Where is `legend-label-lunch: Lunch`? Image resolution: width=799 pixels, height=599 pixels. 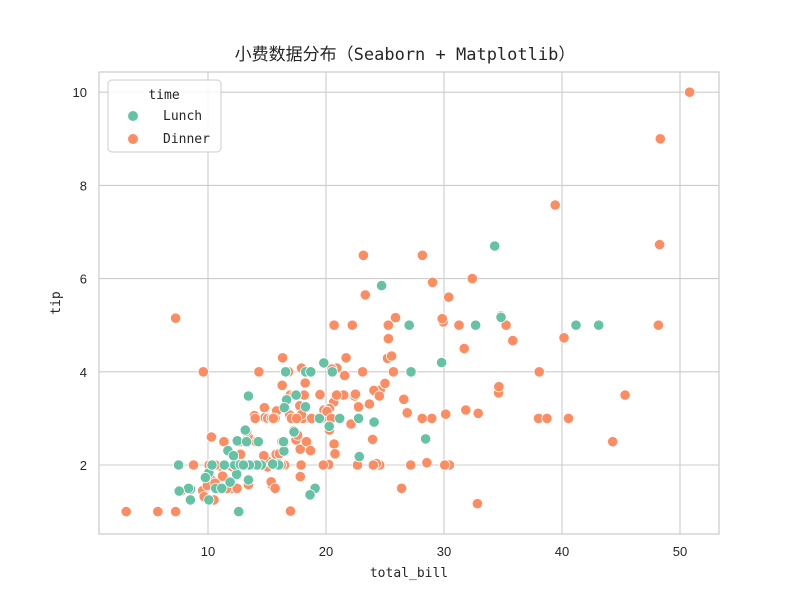 legend-label-lunch: Lunch is located at coordinates (182, 116).